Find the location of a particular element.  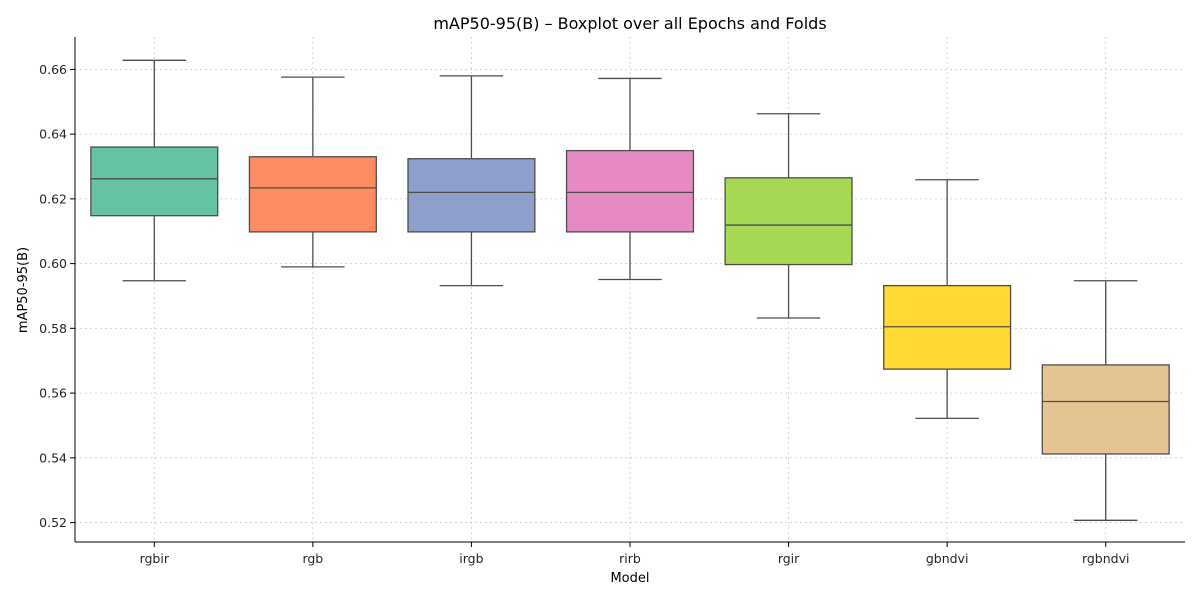

y-tick-label: 0.52 is located at coordinates (53, 522).